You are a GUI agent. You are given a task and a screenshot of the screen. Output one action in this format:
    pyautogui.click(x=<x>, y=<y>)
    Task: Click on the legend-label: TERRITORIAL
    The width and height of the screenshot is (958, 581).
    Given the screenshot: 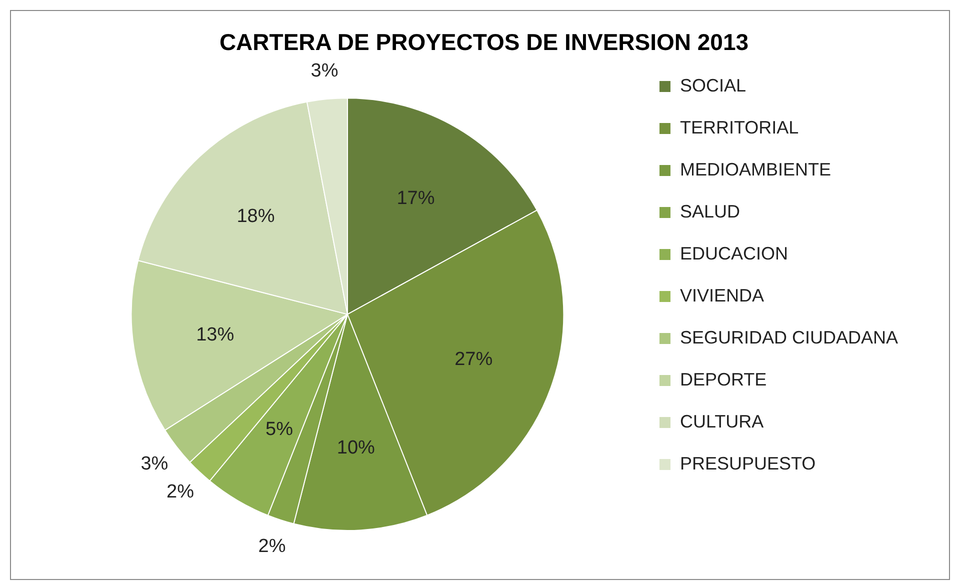 What is the action you would take?
    pyautogui.click(x=739, y=127)
    